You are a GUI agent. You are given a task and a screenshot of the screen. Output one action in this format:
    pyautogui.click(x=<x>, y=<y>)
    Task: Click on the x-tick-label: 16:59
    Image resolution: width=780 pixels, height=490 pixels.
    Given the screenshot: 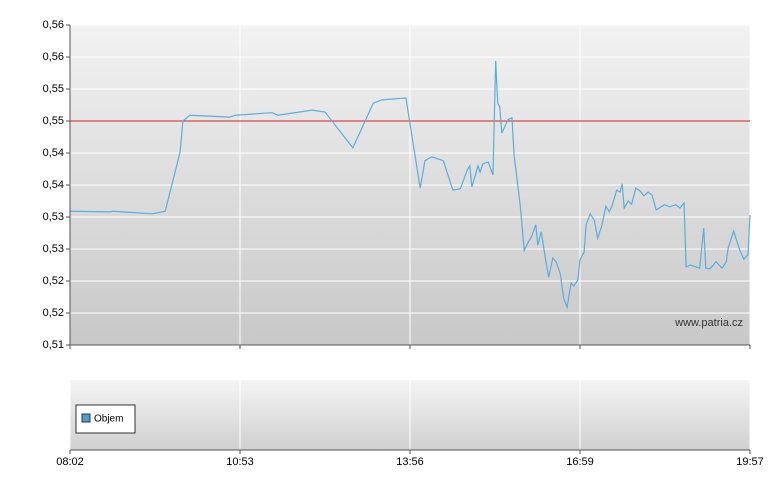 What is the action you would take?
    pyautogui.click(x=580, y=462)
    